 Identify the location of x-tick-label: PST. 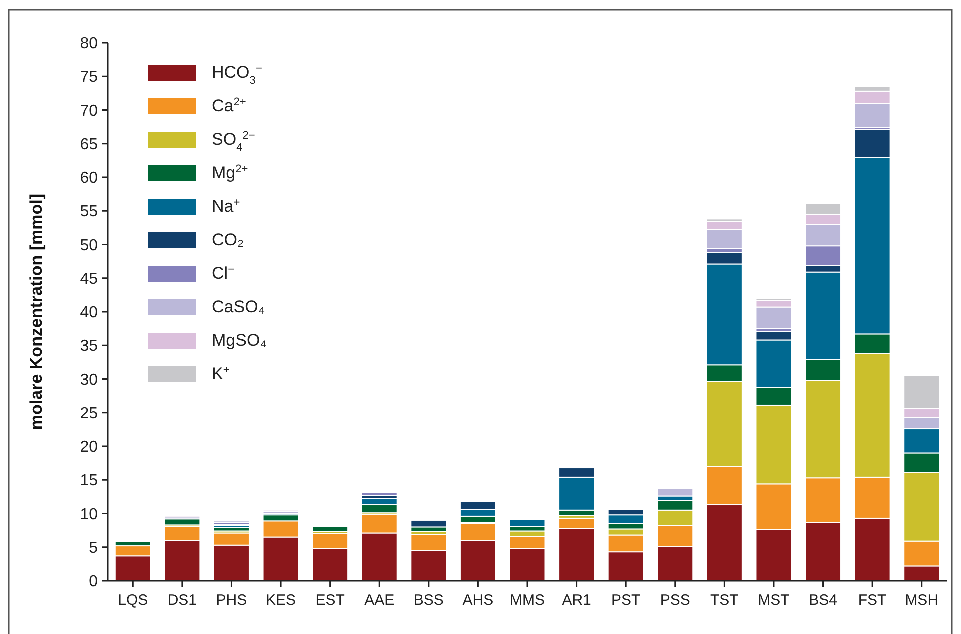
(626, 600).